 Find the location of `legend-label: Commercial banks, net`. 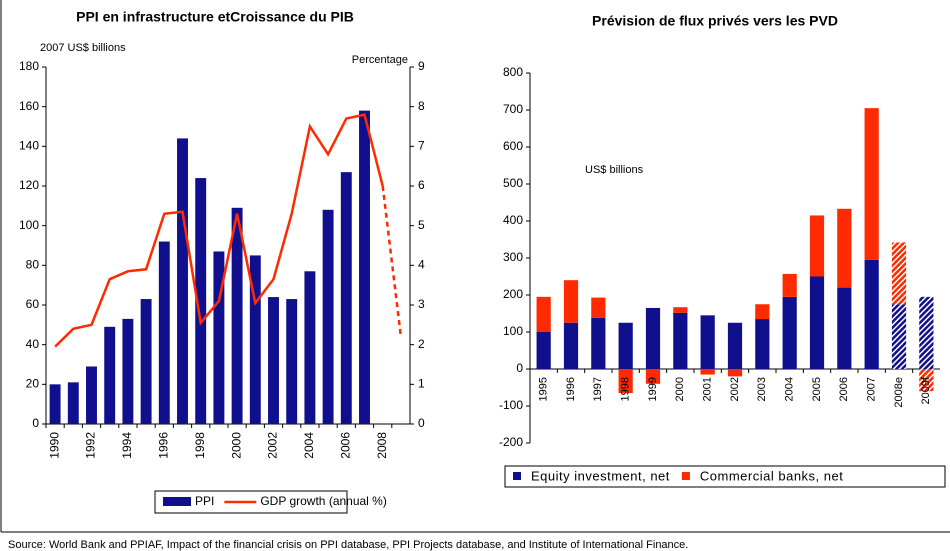

legend-label: Commercial banks, net is located at coordinates (771, 475).